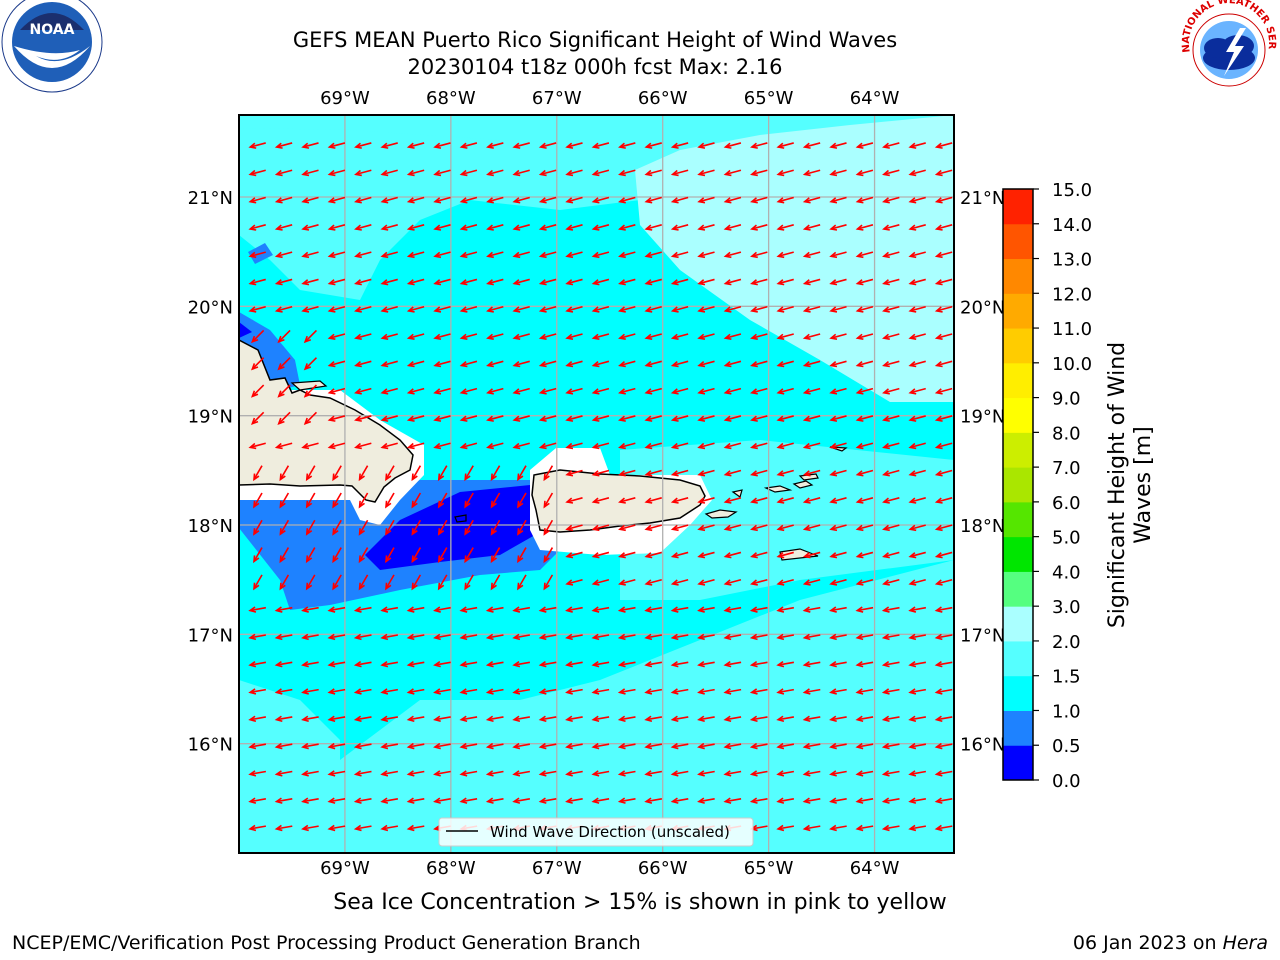 The image size is (1280, 960). Describe the element at coordinates (1066, 677) in the screenshot. I see `colorbar-tick-label: 1.5` at that location.